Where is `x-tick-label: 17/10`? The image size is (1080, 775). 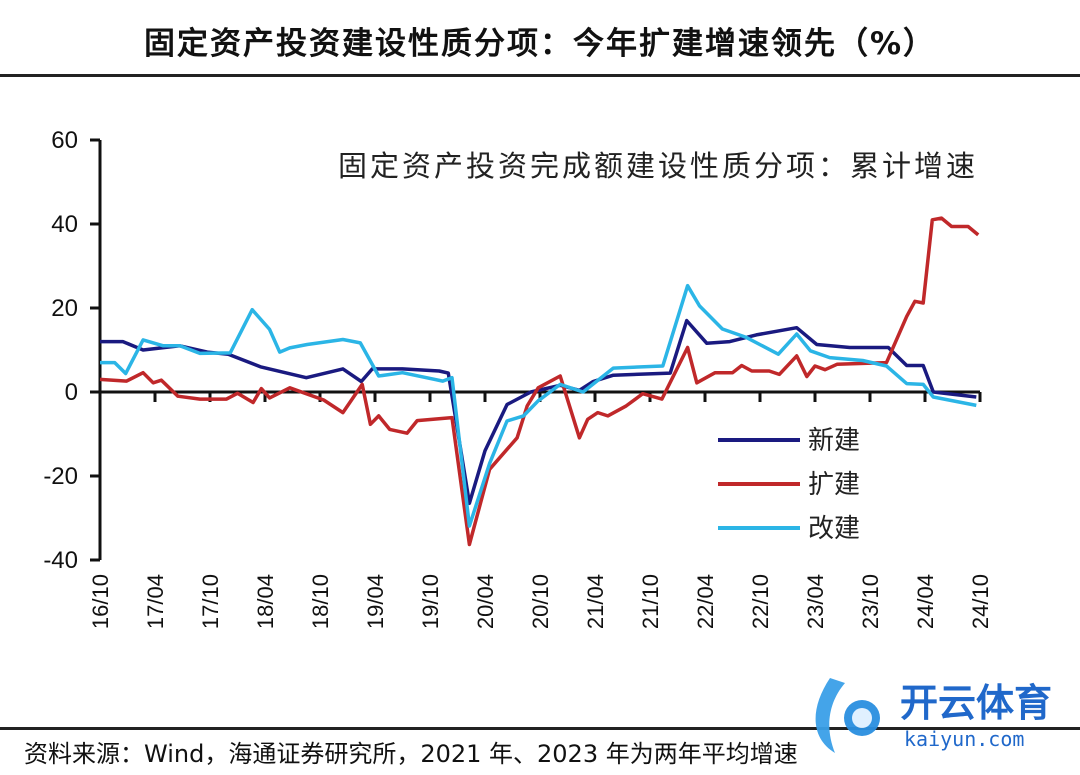
x-tick-label: 17/10 is located at coordinates (210, 601).